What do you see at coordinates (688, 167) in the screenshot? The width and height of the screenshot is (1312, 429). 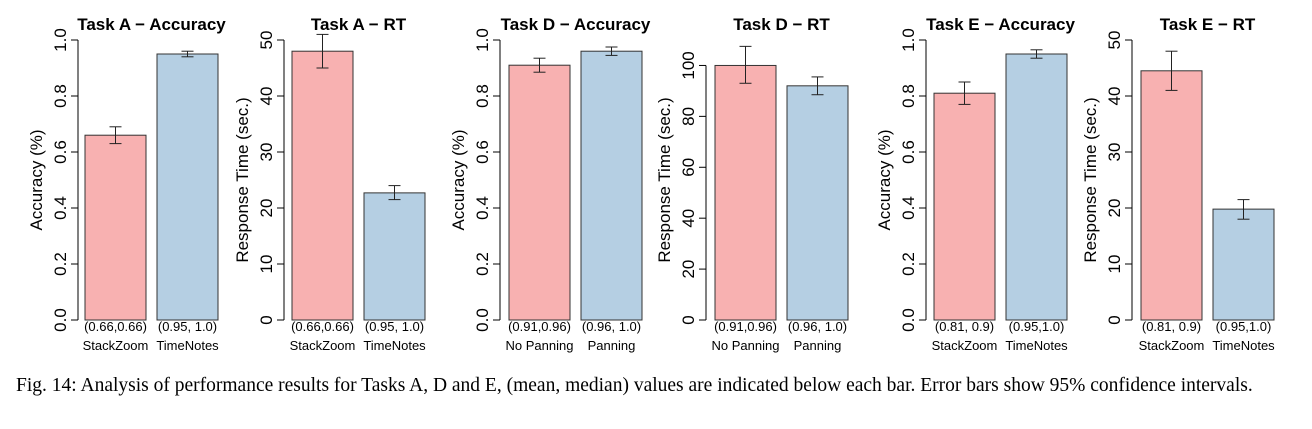 I see `y-tick-label: 60` at bounding box center [688, 167].